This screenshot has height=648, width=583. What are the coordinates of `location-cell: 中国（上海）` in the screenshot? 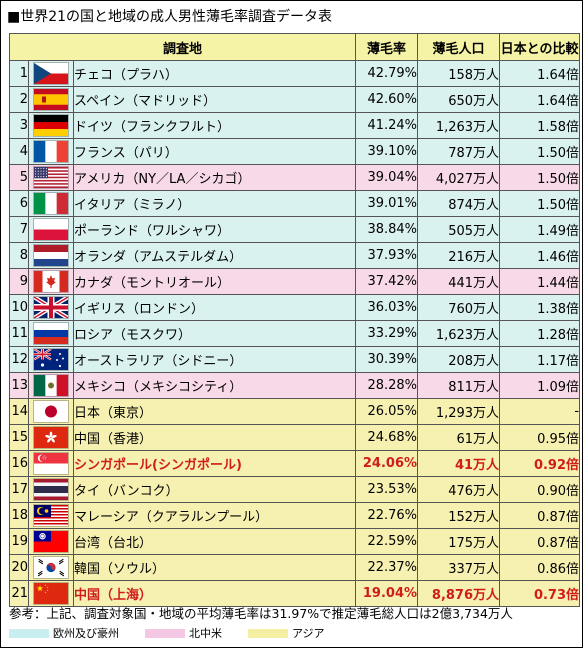 It's located at (214, 593).